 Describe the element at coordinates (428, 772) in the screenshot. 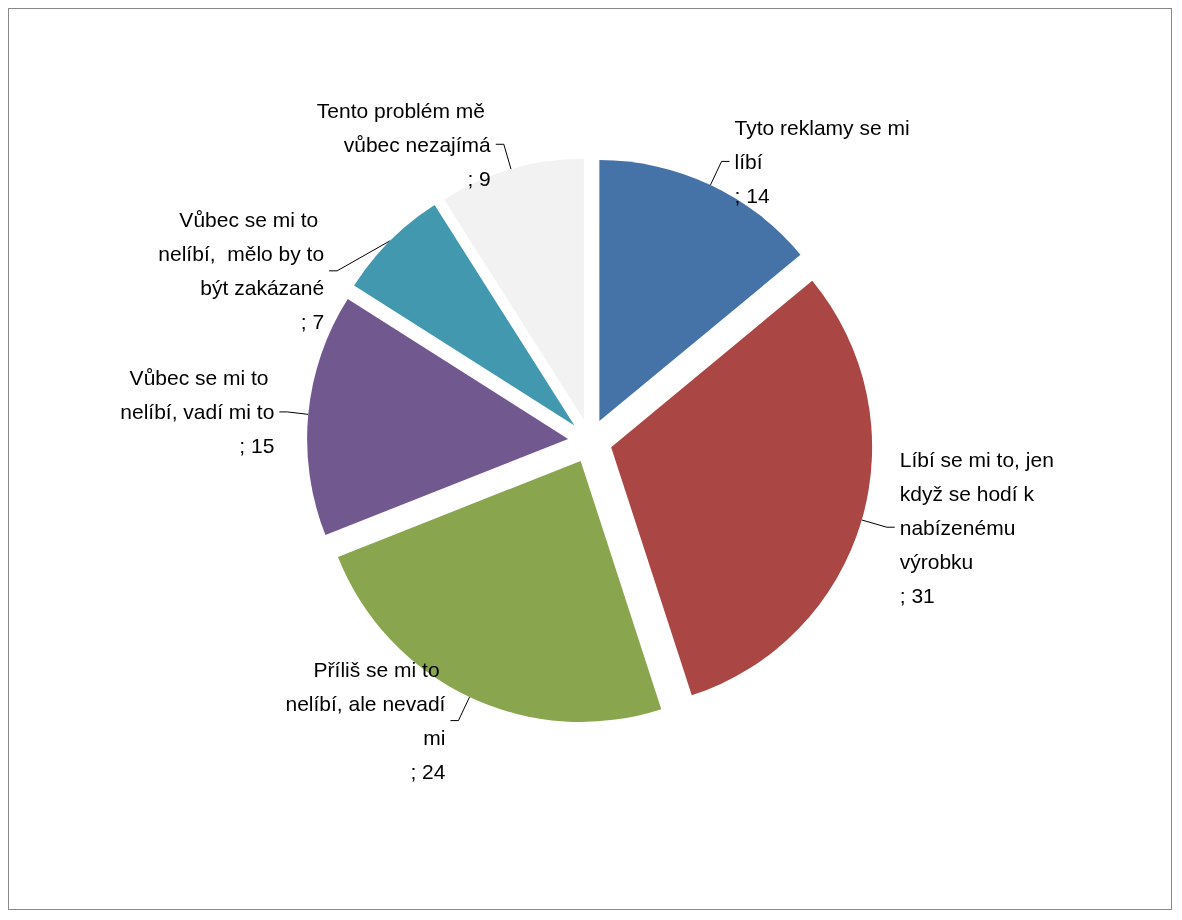

I see `data-label: ; 24` at that location.